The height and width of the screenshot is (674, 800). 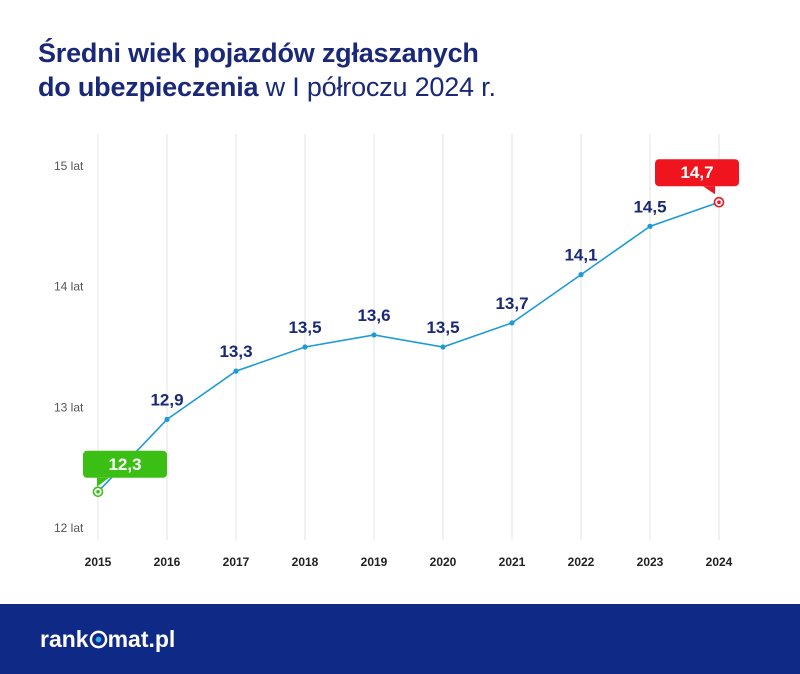 What do you see at coordinates (443, 562) in the screenshot?
I see `x-tick-label: 2020` at bounding box center [443, 562].